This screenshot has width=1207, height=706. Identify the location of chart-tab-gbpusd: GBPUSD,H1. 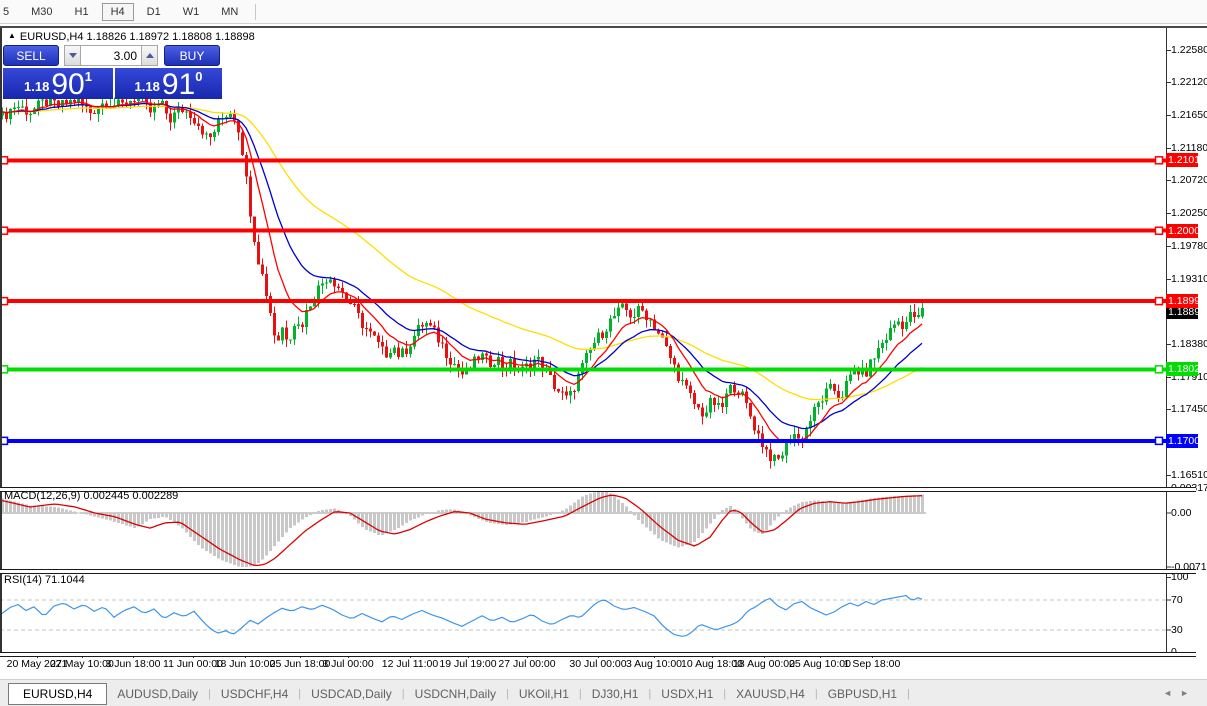
(862, 693).